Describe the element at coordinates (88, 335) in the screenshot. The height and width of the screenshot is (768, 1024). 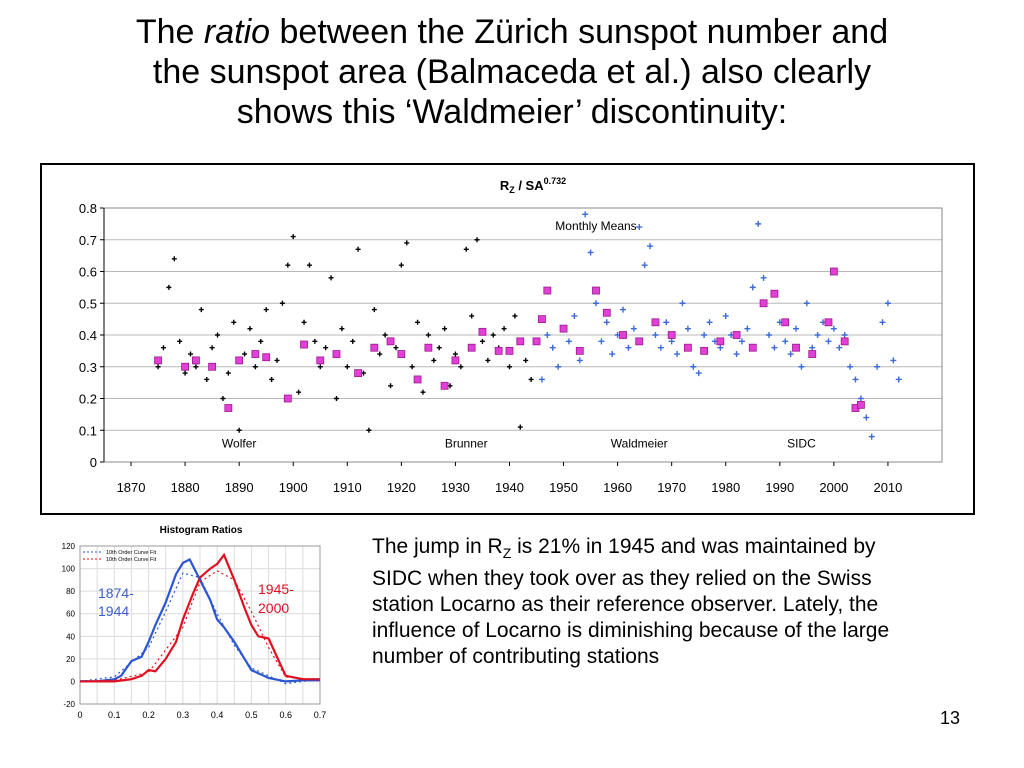
I see `y-tick-label: 0.4` at that location.